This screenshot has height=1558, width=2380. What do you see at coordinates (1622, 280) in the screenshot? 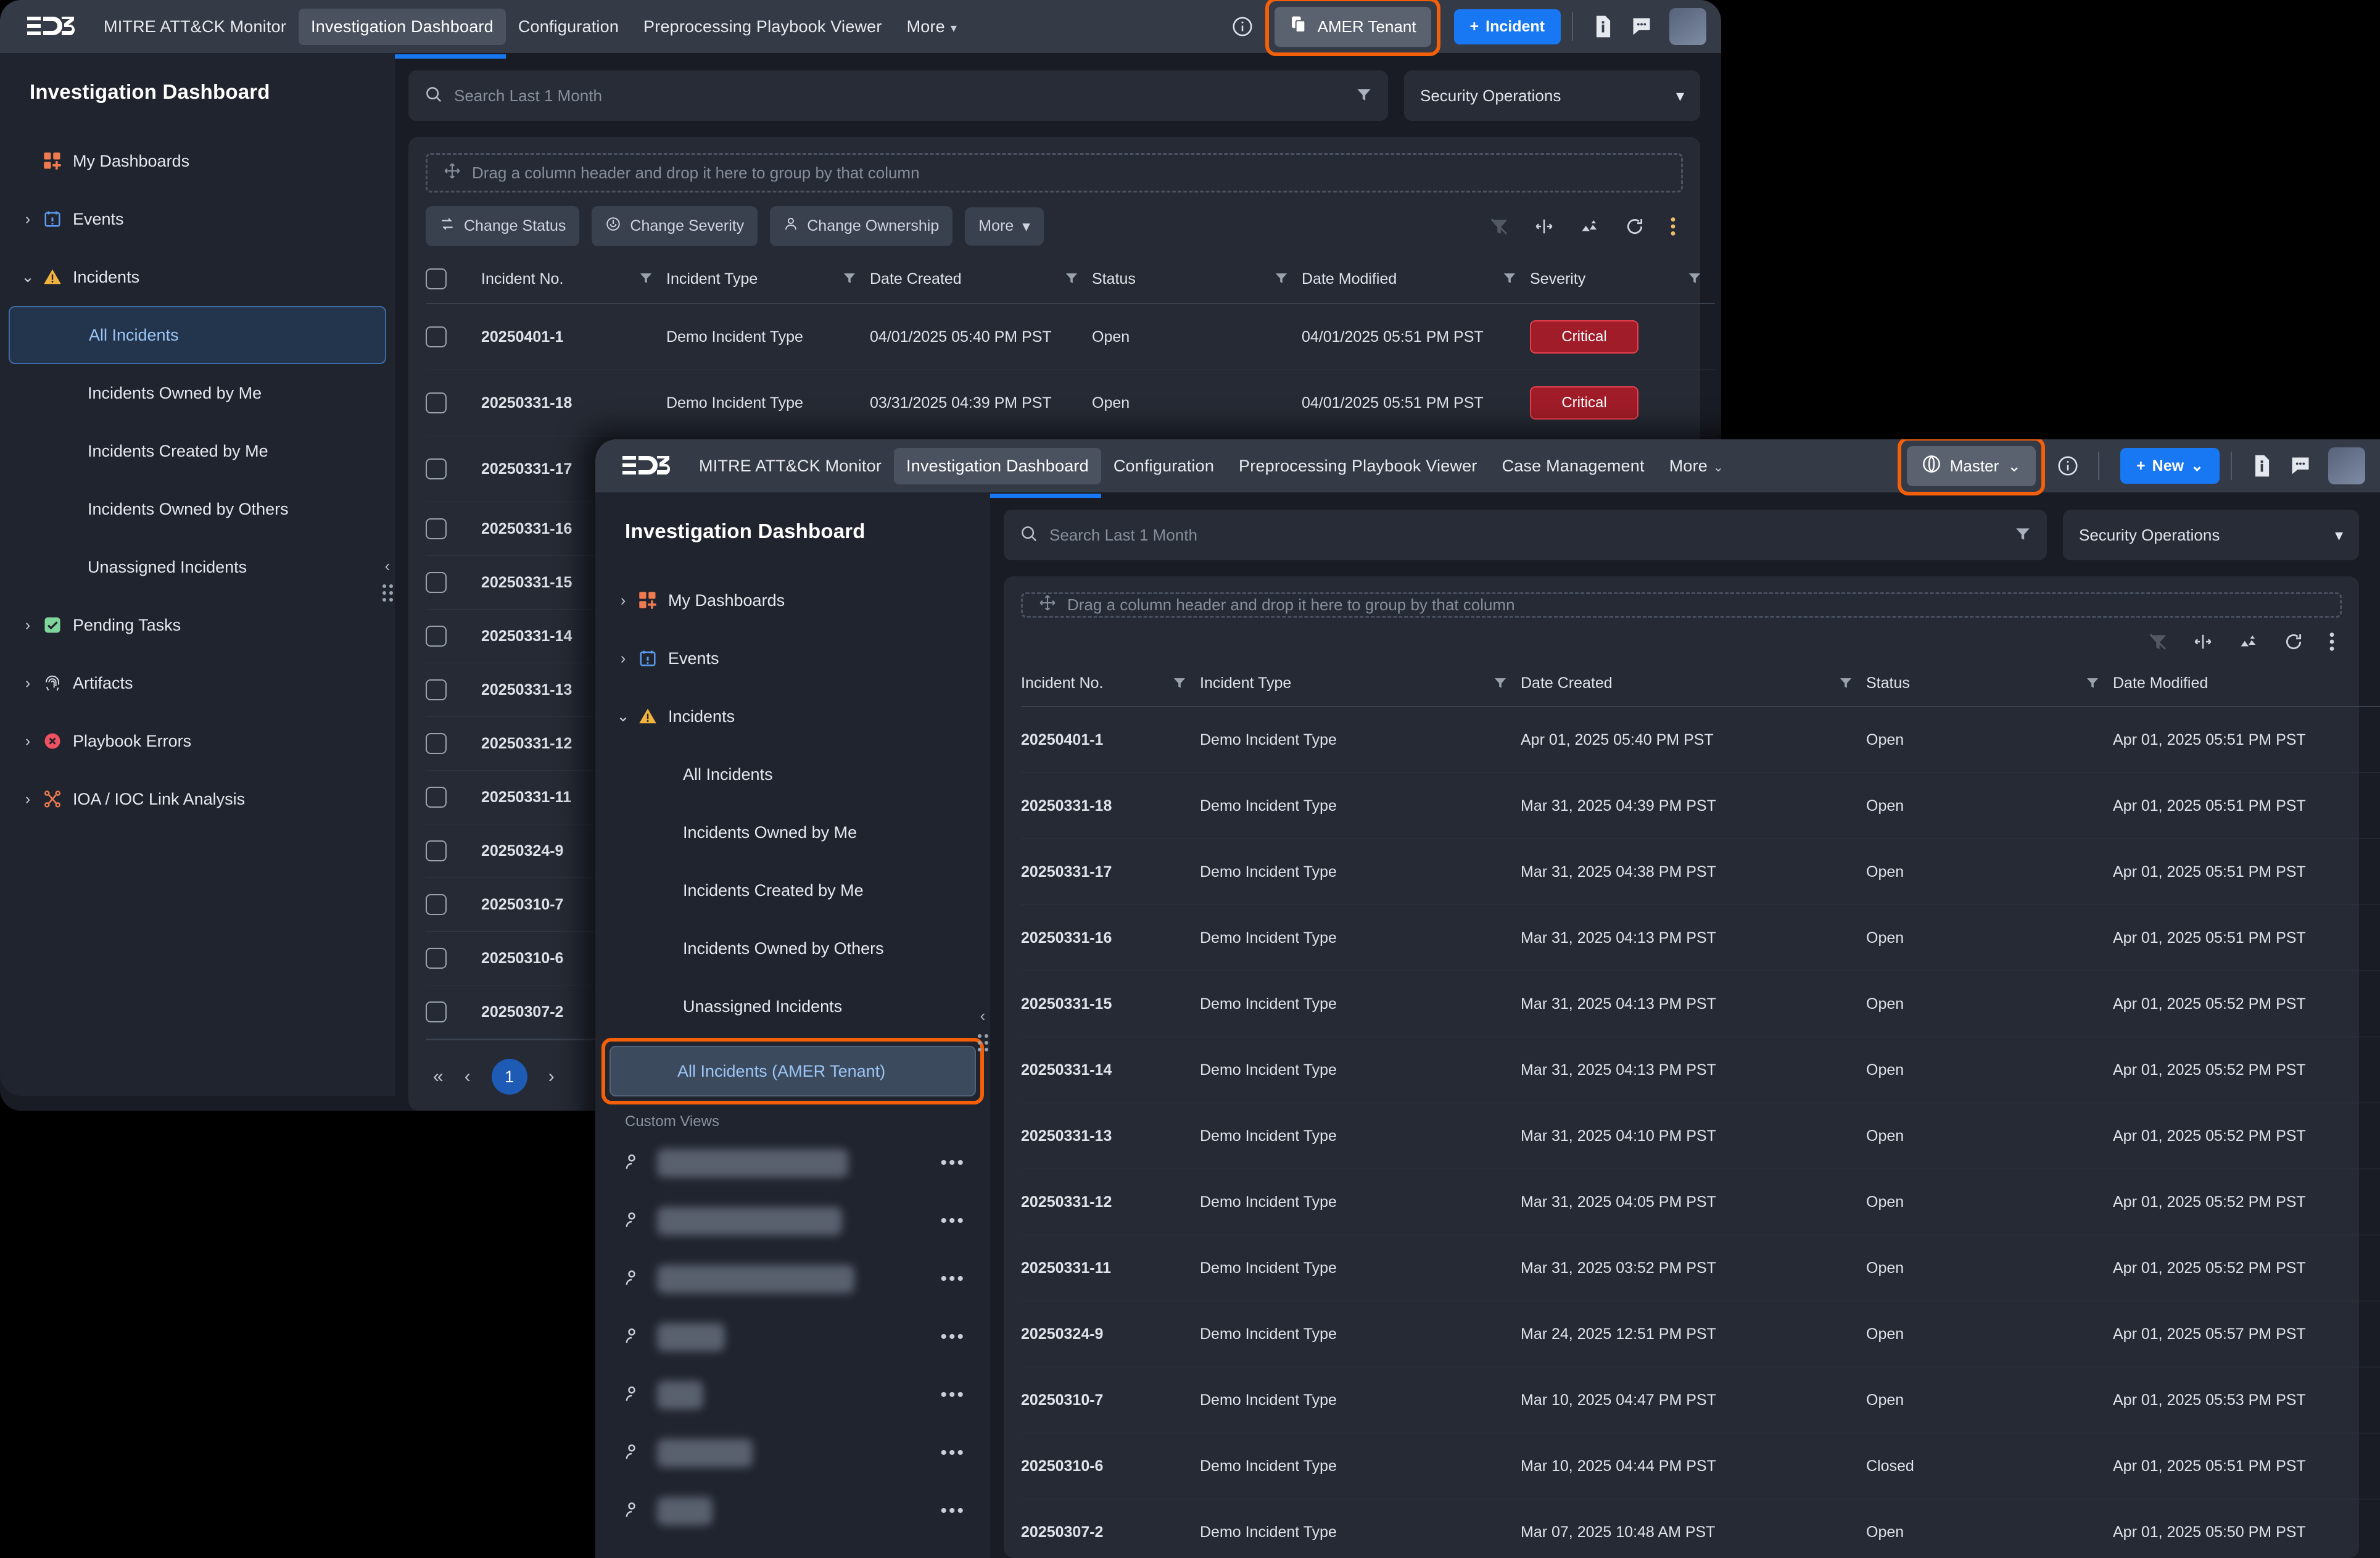
I see `col-severity: Severity` at bounding box center [1622, 280].